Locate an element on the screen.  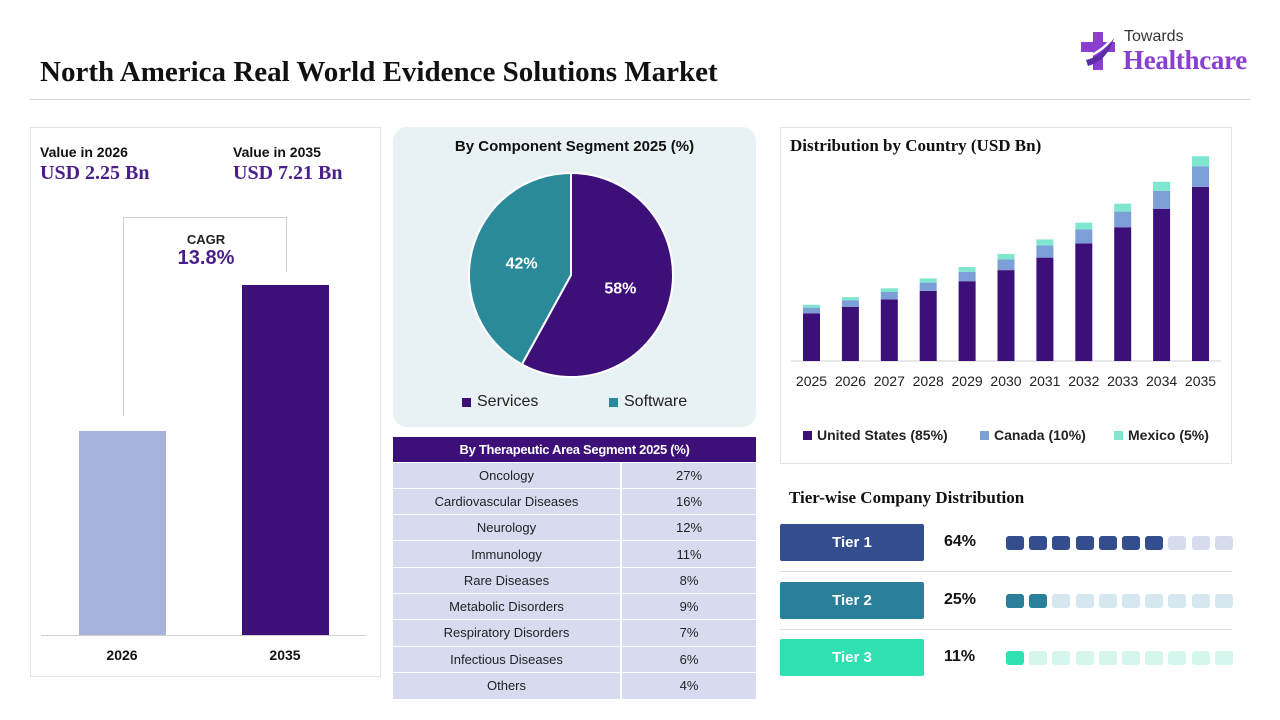
area-name-cell: Rare Diseases is located at coordinates (507, 580).